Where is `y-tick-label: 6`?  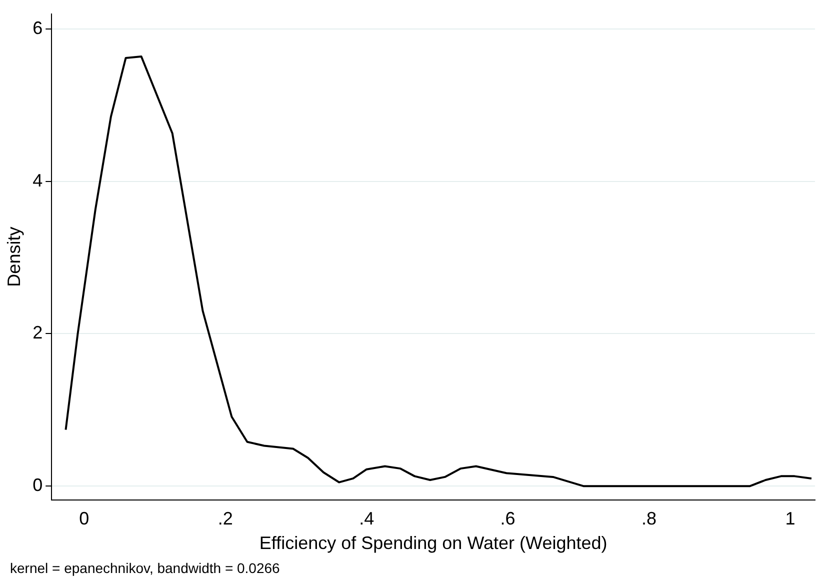 y-tick-label: 6 is located at coordinates (37, 28).